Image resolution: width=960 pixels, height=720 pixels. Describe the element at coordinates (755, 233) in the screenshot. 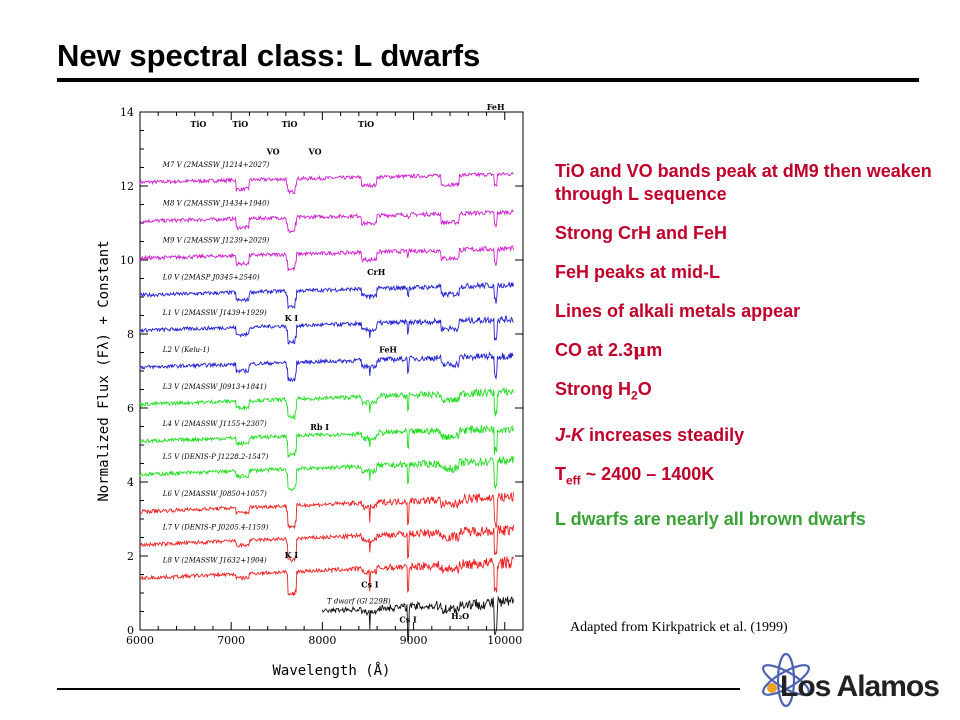

I see `bullet-item: Strong CrH and FeH` at that location.